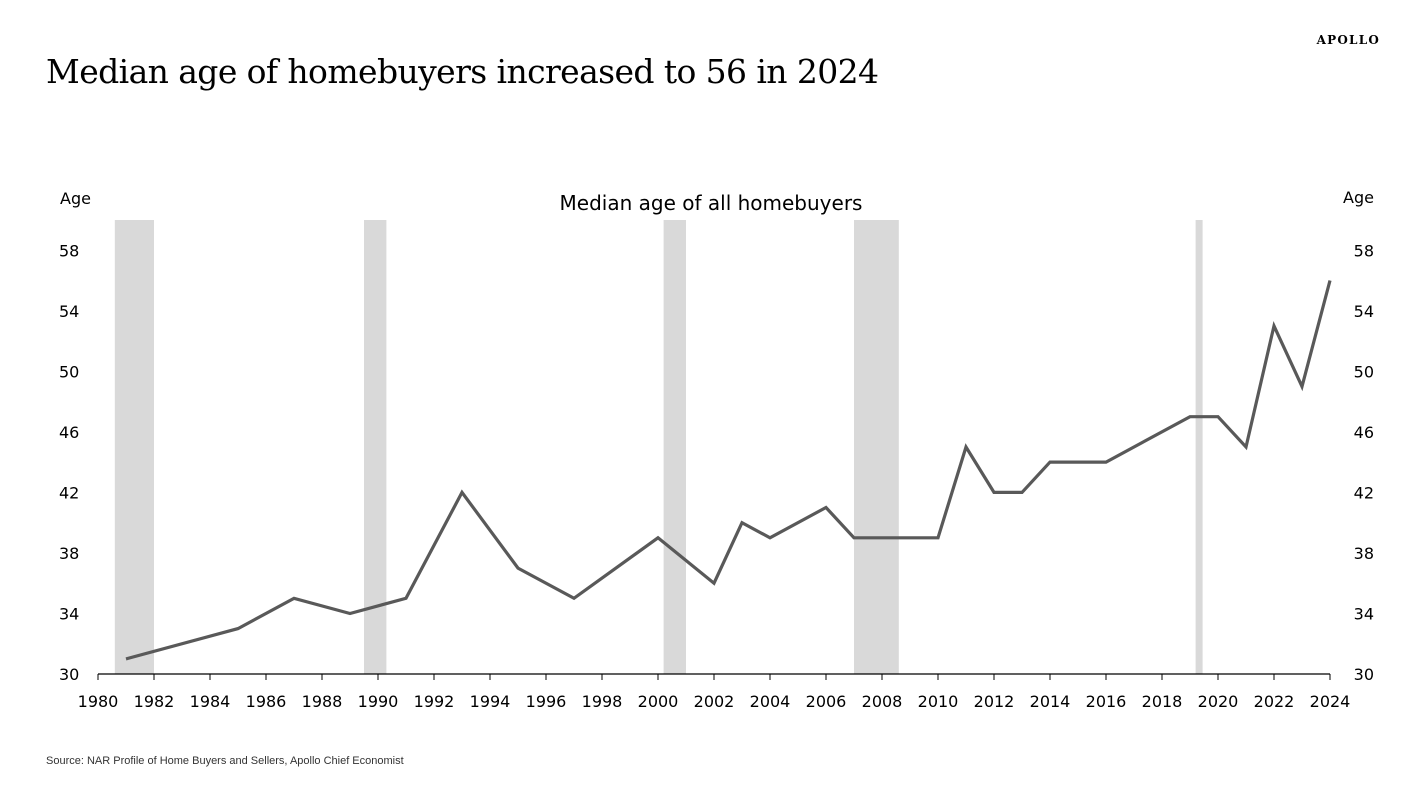 The width and height of the screenshot is (1424, 800). I want to click on y-axis-title-right: Age, so click(1358, 197).